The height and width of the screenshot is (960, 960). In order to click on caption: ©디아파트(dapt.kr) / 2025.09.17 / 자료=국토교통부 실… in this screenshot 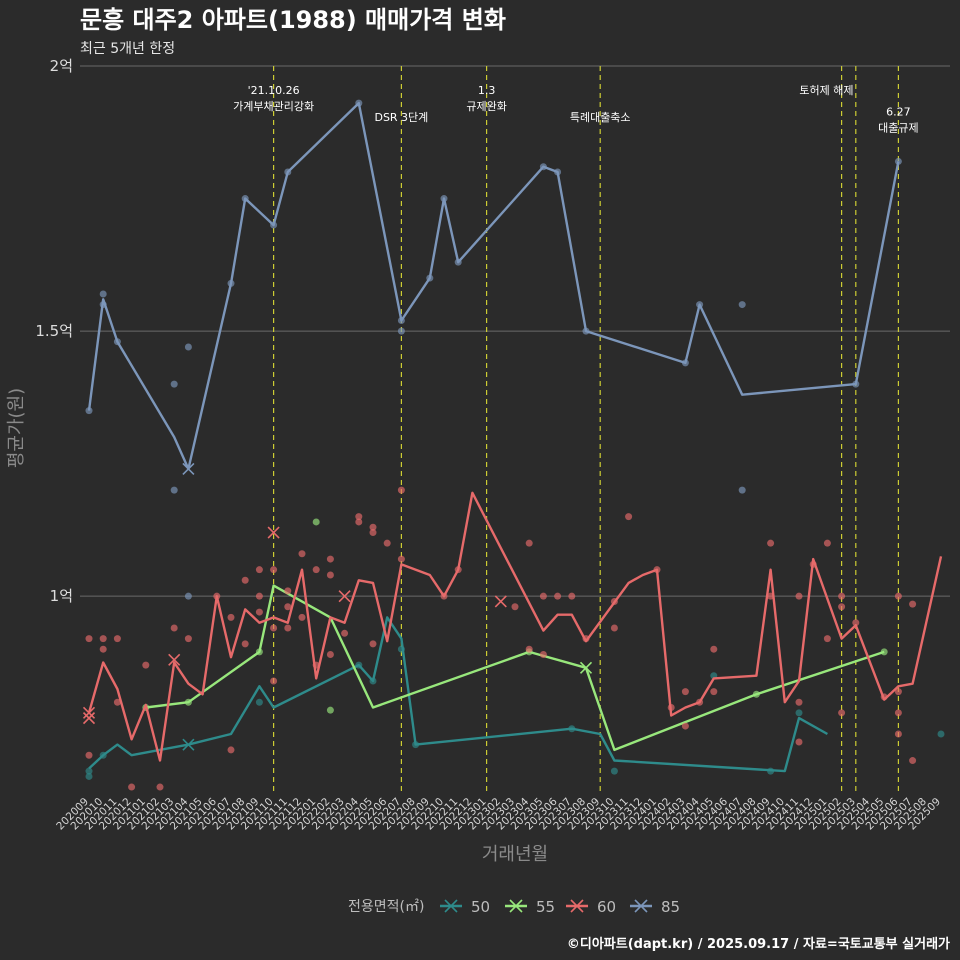, I will do `click(758, 944)`.